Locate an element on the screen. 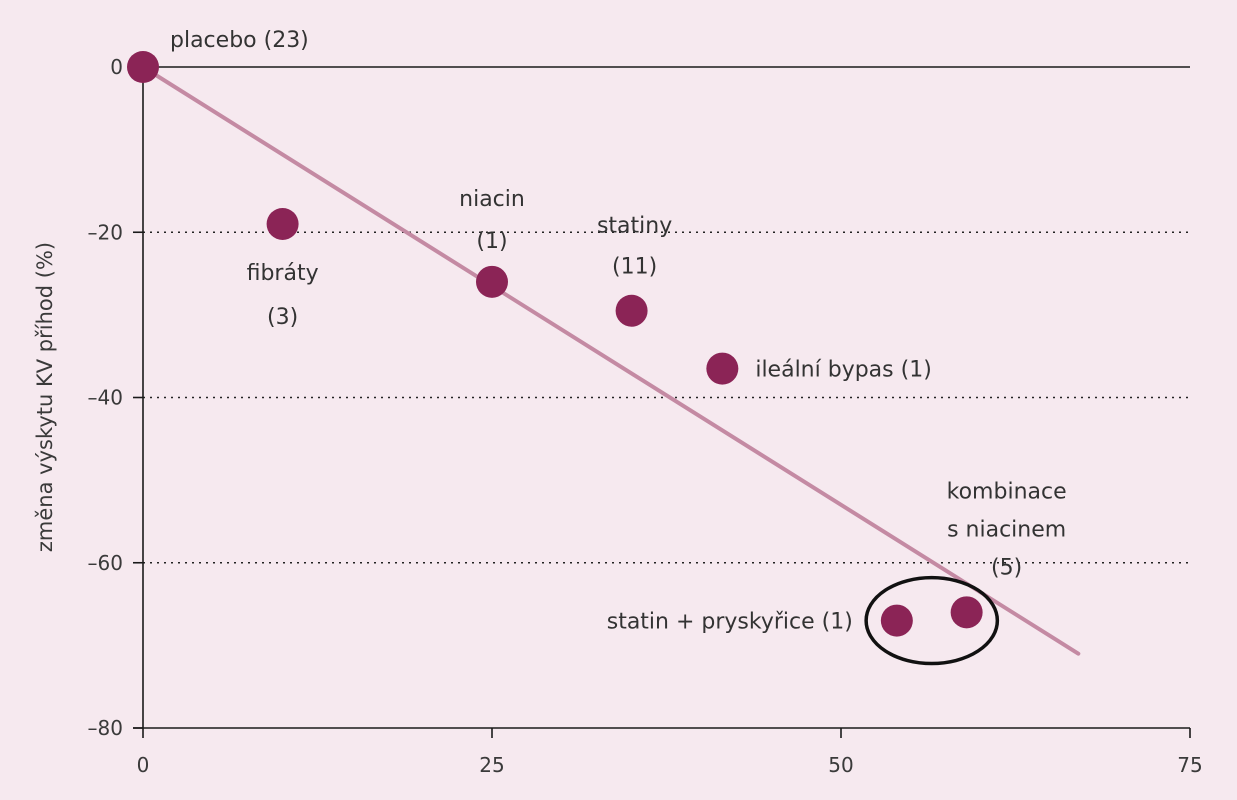  point-label-line: statiny is located at coordinates (634, 226).